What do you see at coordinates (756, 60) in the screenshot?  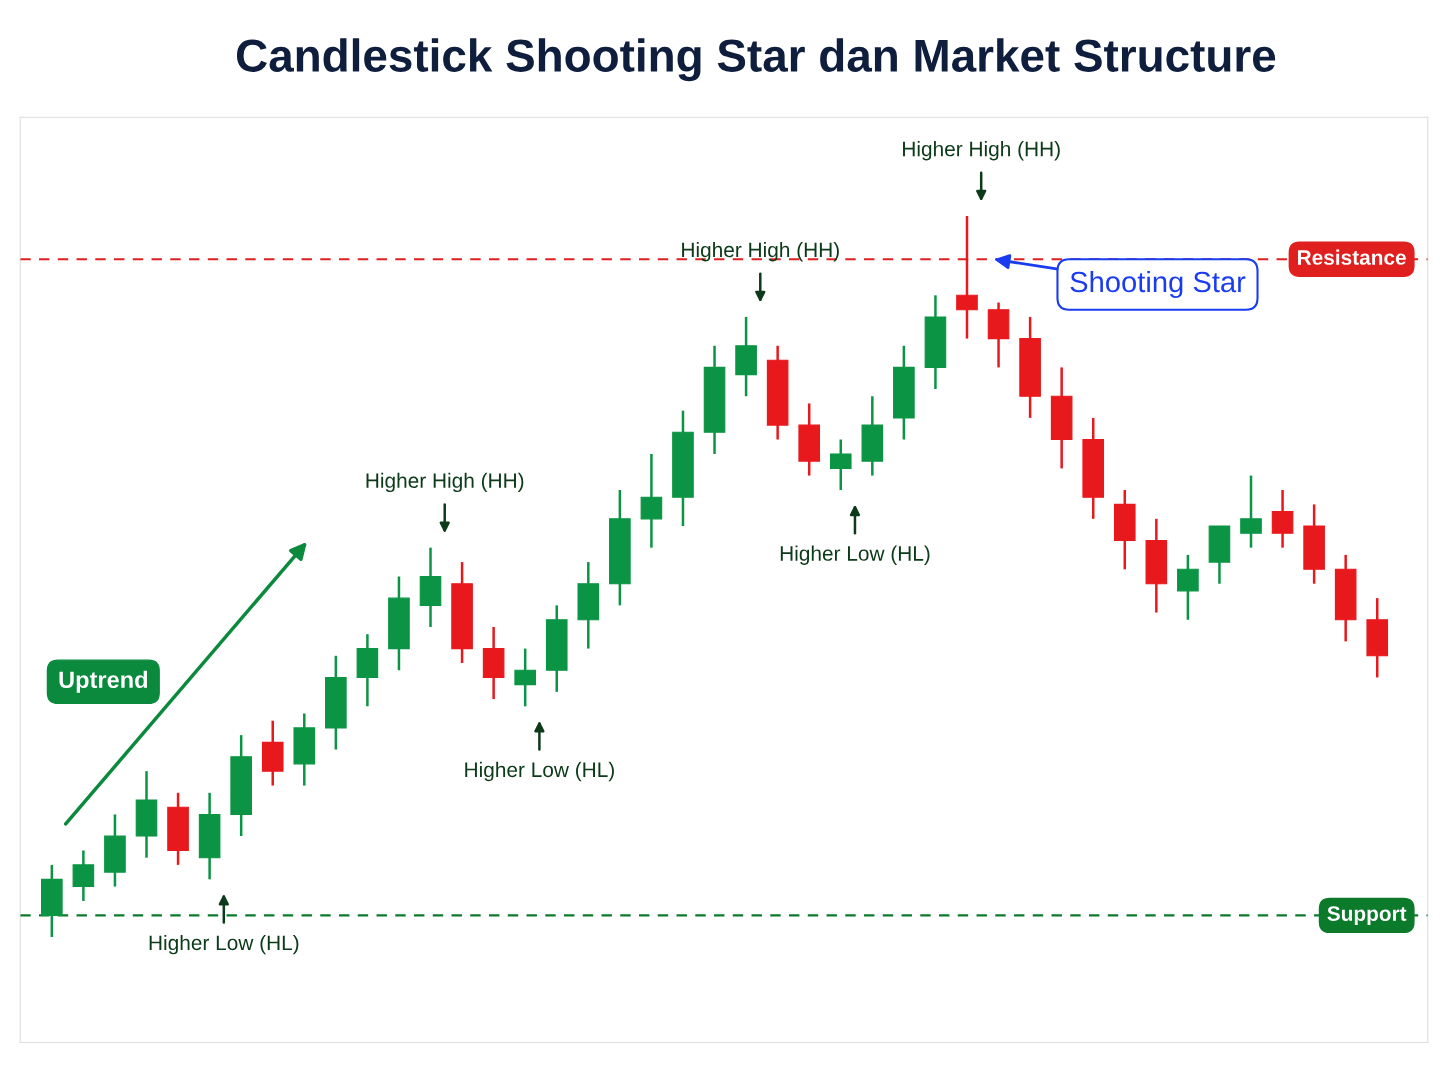 I see `chart-title: Candlestick Shooting Star dan Market Structure` at bounding box center [756, 60].